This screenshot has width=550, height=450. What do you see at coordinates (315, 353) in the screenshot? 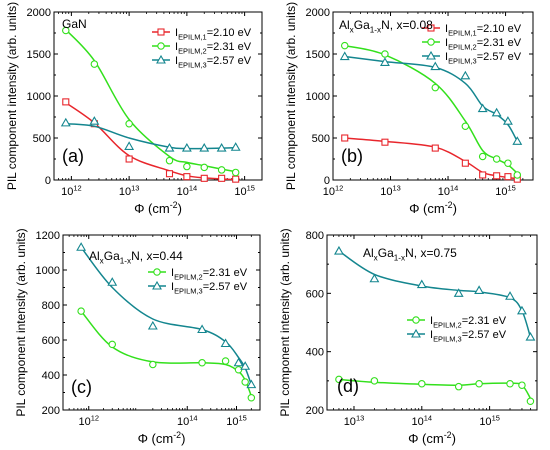
I see `y-tick-label: 400` at bounding box center [315, 353].